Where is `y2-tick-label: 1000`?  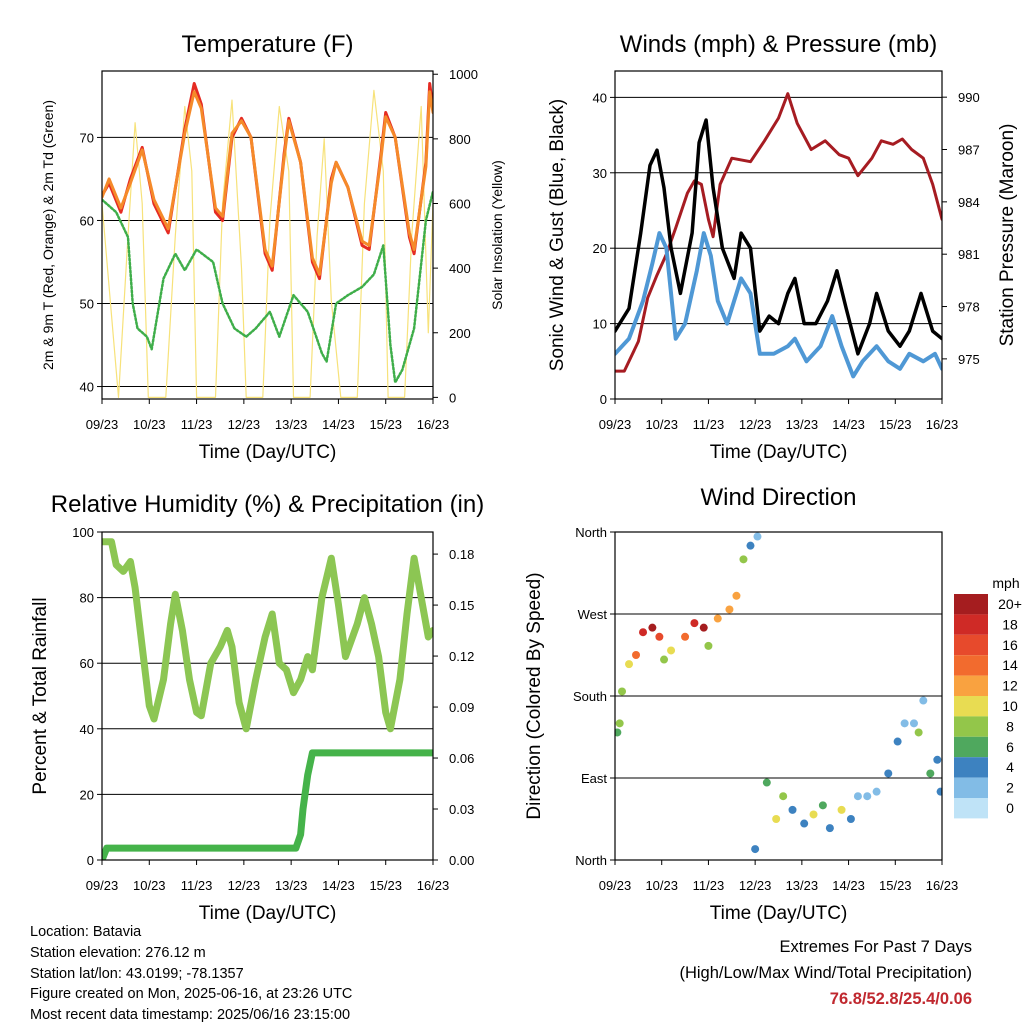
y2-tick-label: 1000 is located at coordinates (463, 74).